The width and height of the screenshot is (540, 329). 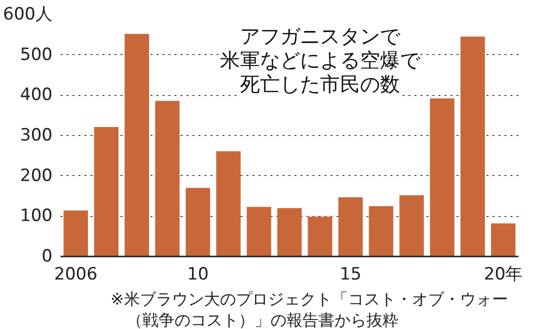 I want to click on y-tick-label: 0, so click(x=47, y=256).